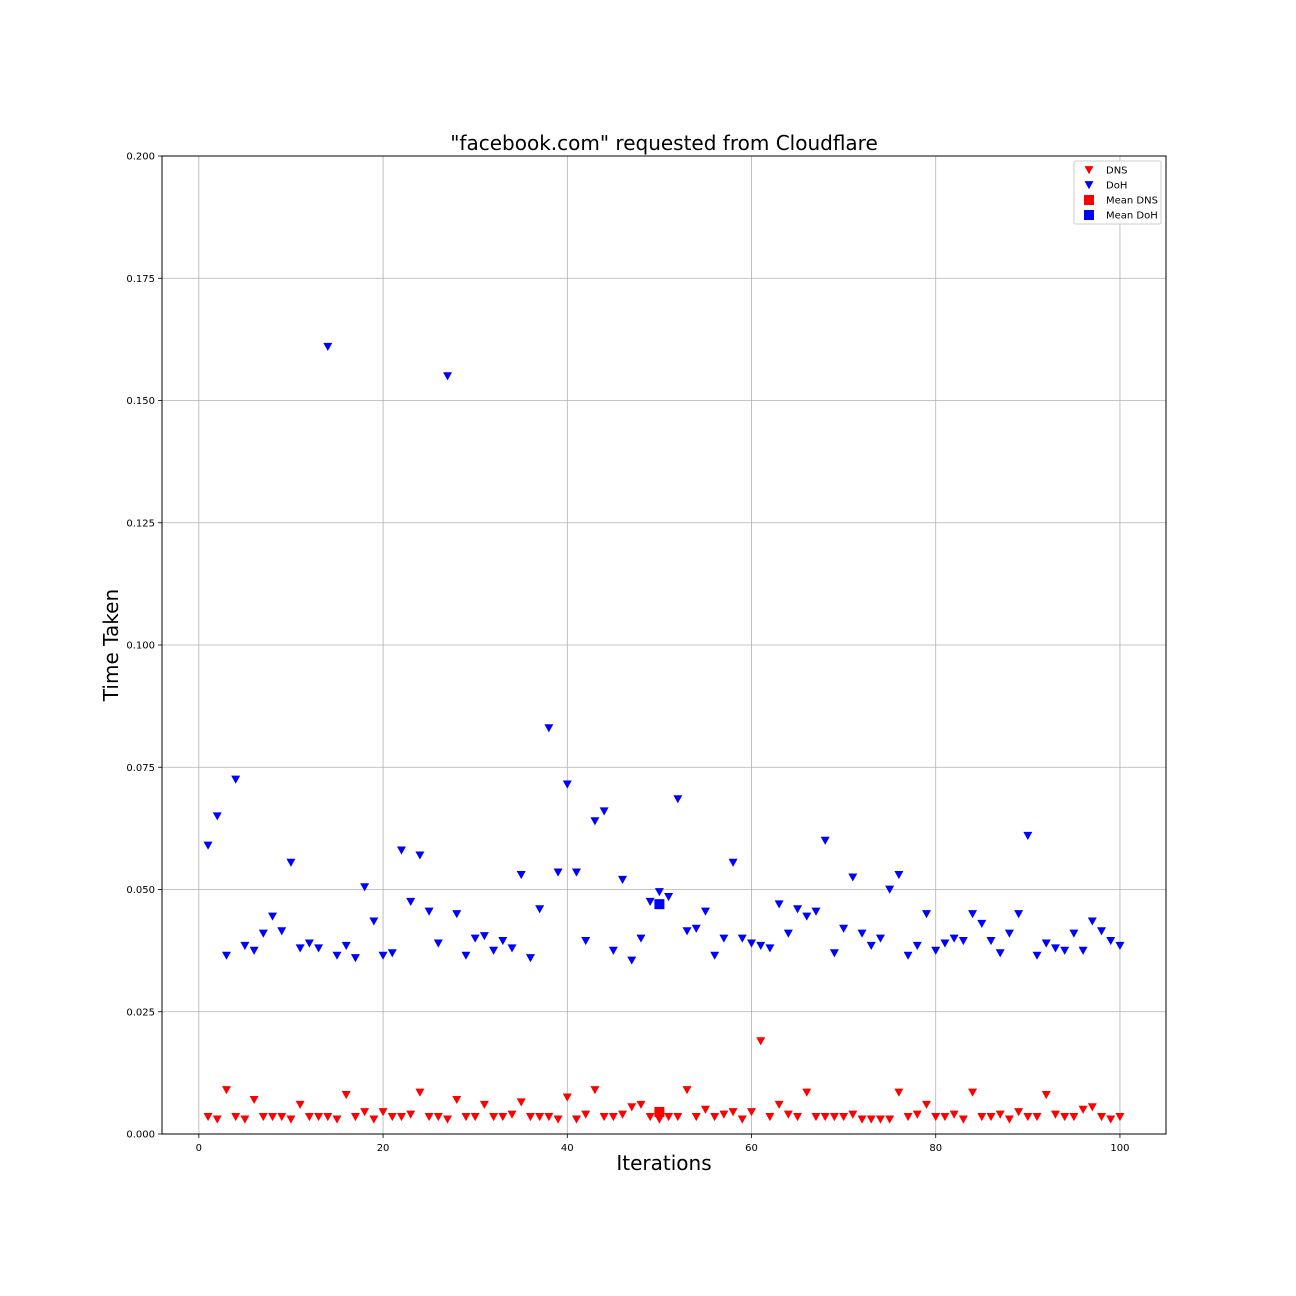  What do you see at coordinates (140, 1135) in the screenshot?
I see `y-tick-label: 0.000` at bounding box center [140, 1135].